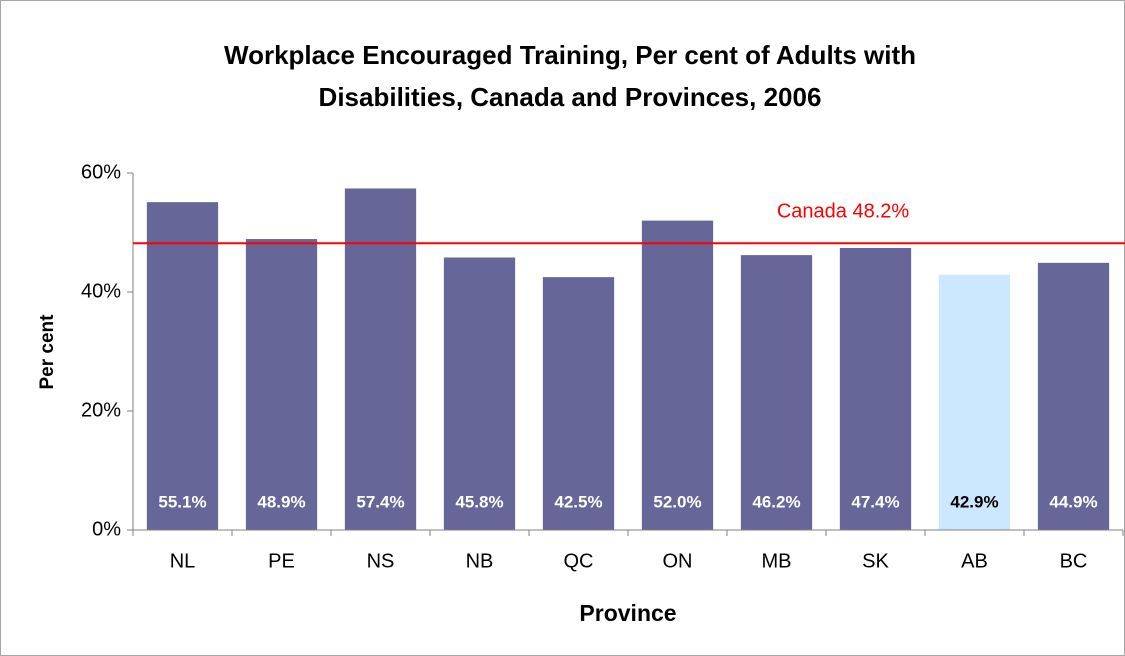 Image resolution: width=1125 pixels, height=656 pixels. Describe the element at coordinates (101, 291) in the screenshot. I see `y-tick-label: 40%` at that location.